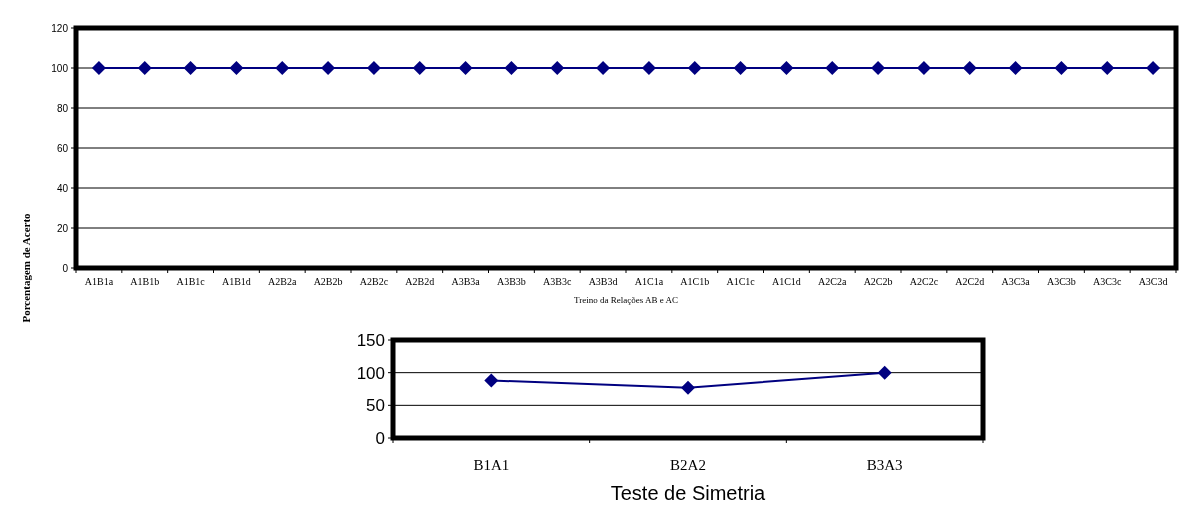 The image size is (1188, 521). Describe the element at coordinates (786, 281) in the screenshot. I see `x-tick-label: A1C1d` at that location.